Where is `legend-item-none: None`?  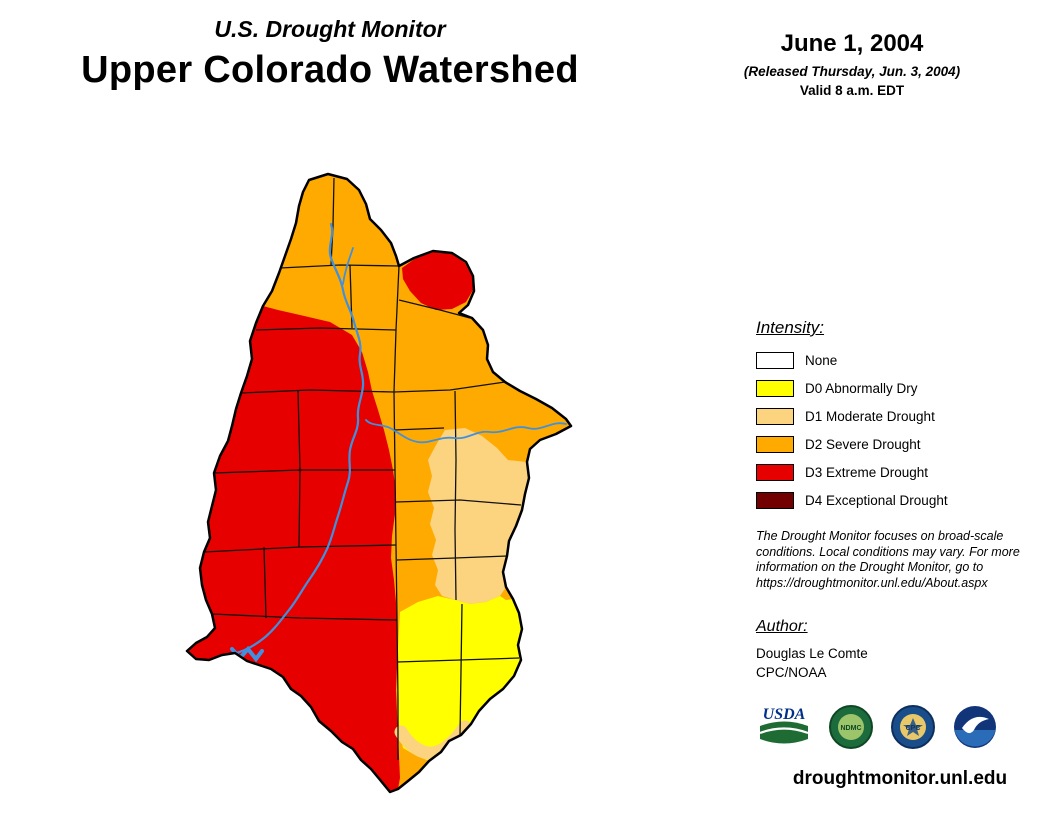
legend-item-none: None is located at coordinates (906, 360).